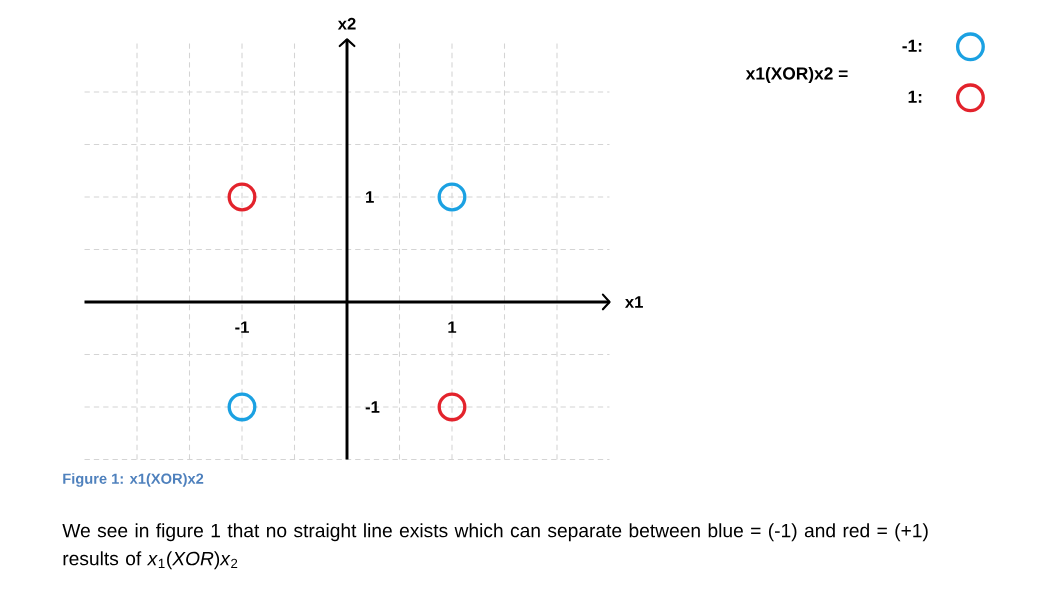  What do you see at coordinates (346, 23) in the screenshot?
I see `y-axis-title: x2` at bounding box center [346, 23].